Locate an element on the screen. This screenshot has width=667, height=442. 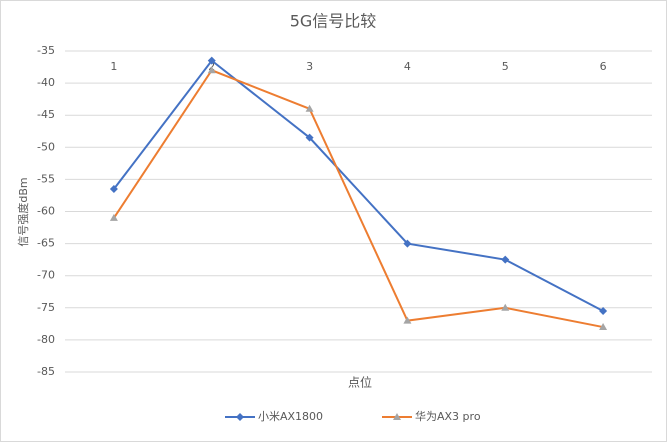
y-tick-label: -45 is located at coordinates (46, 114).